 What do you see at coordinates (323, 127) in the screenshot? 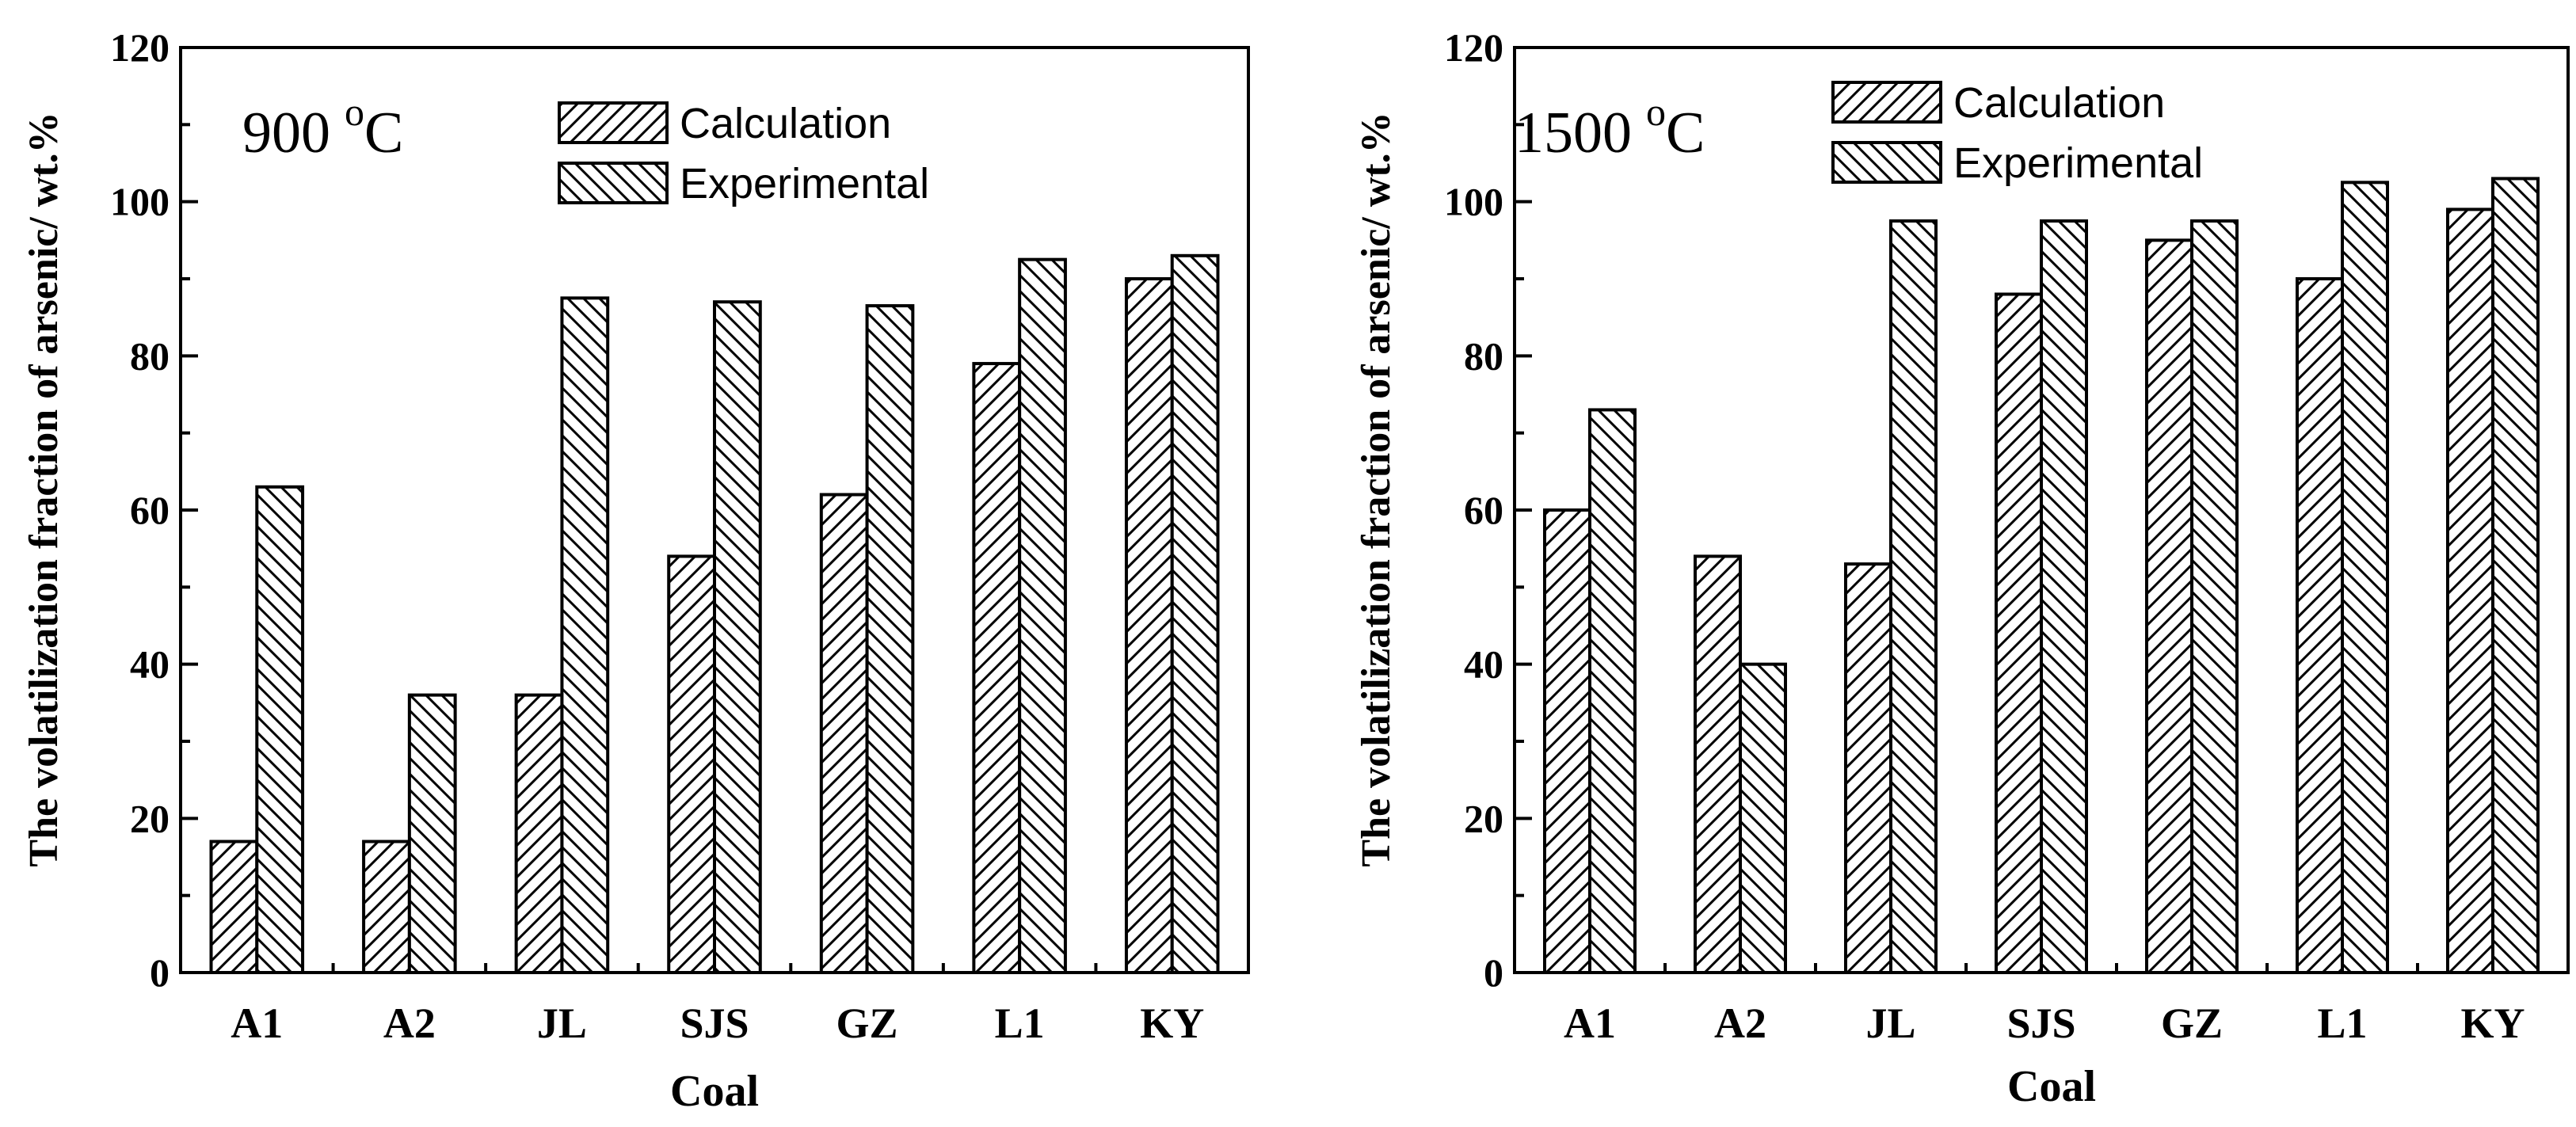
I see `temperature-annotation: 900 oC` at bounding box center [323, 127].